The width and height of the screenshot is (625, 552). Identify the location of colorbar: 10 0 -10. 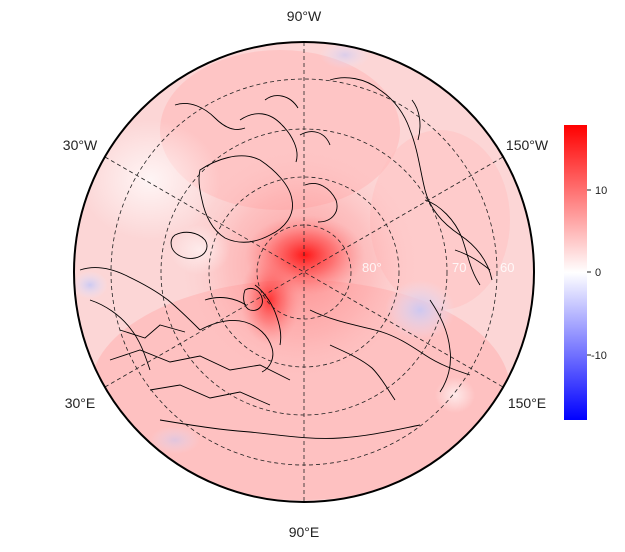
(585, 272).